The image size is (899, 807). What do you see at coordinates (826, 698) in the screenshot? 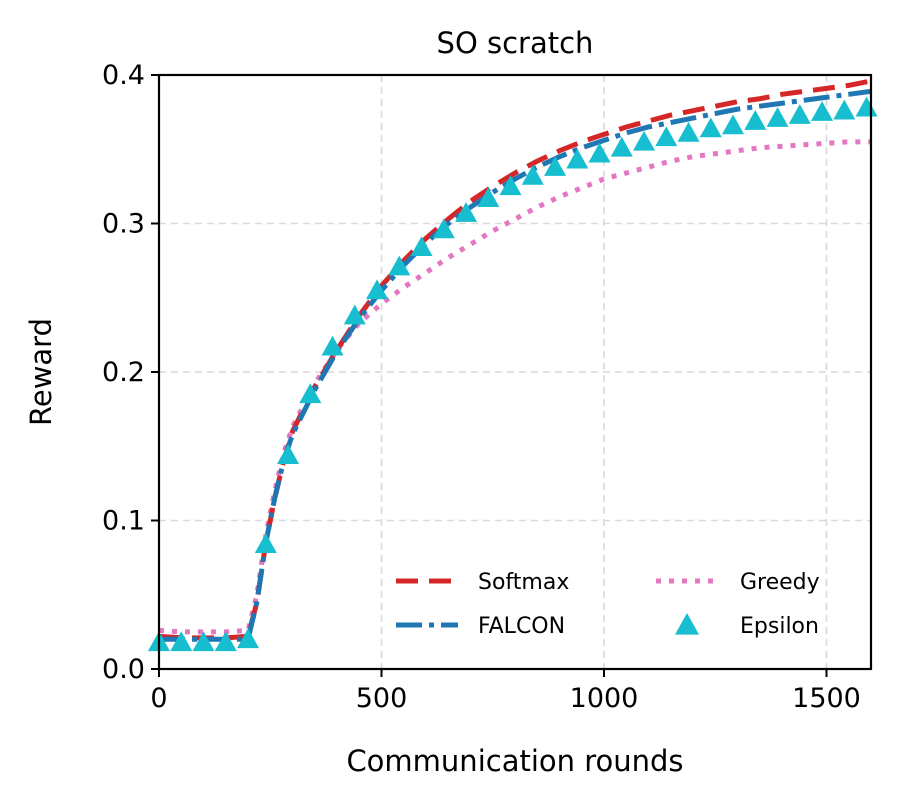
I see `x-tick-label: 1500` at bounding box center [826, 698].